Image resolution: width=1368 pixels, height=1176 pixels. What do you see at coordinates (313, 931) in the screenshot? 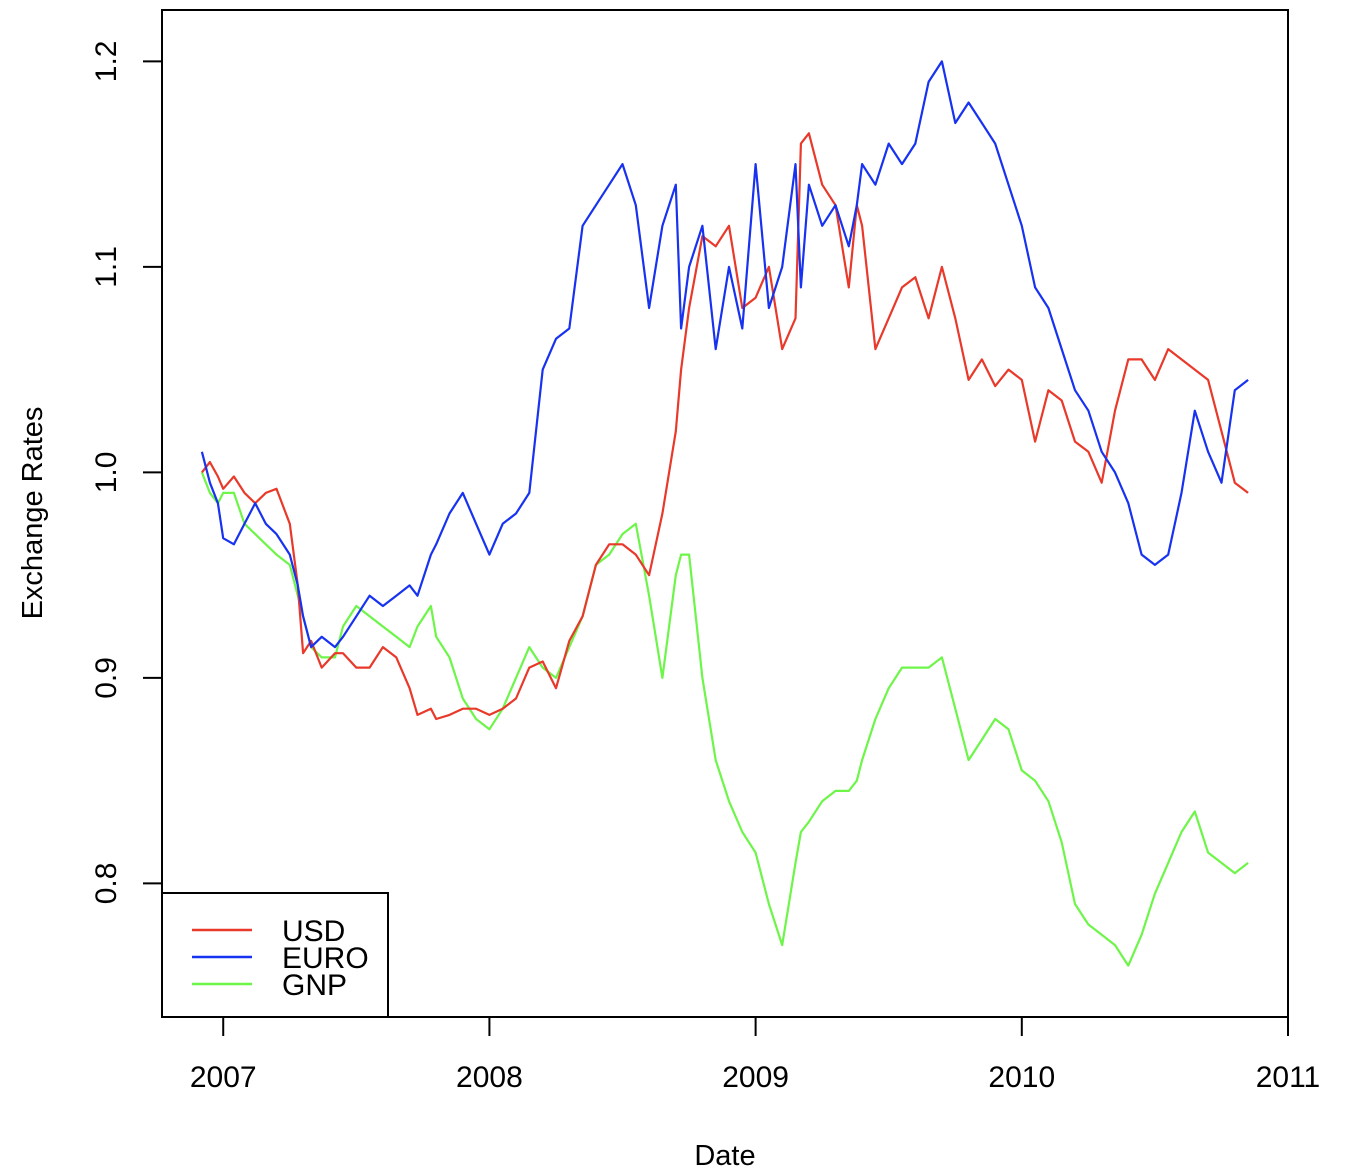
I see `legend-label-usd: USD` at bounding box center [313, 931].